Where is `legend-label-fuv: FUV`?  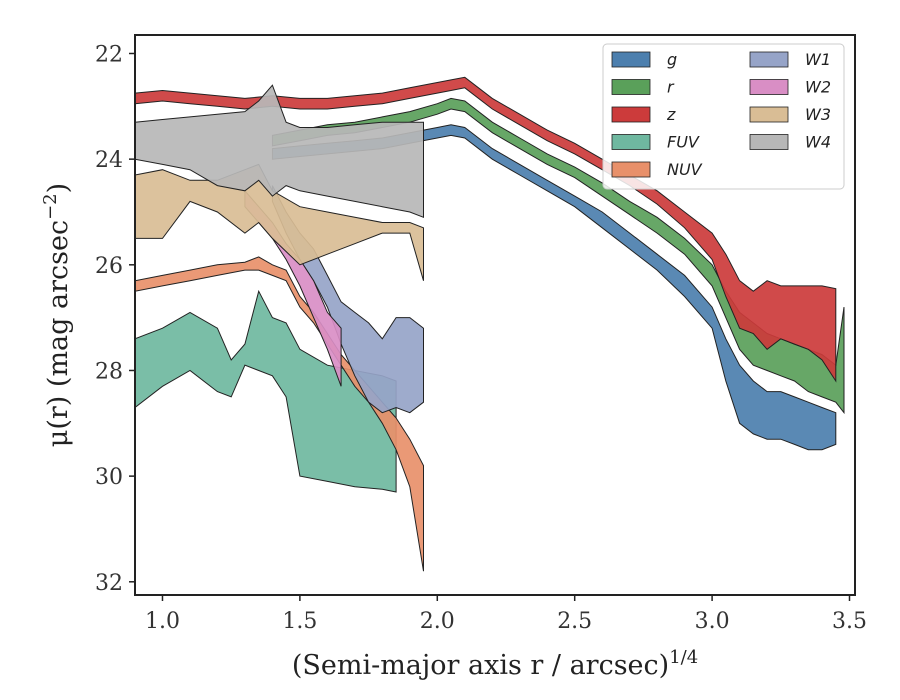
legend-label-fuv: FUV is located at coordinates (683, 142).